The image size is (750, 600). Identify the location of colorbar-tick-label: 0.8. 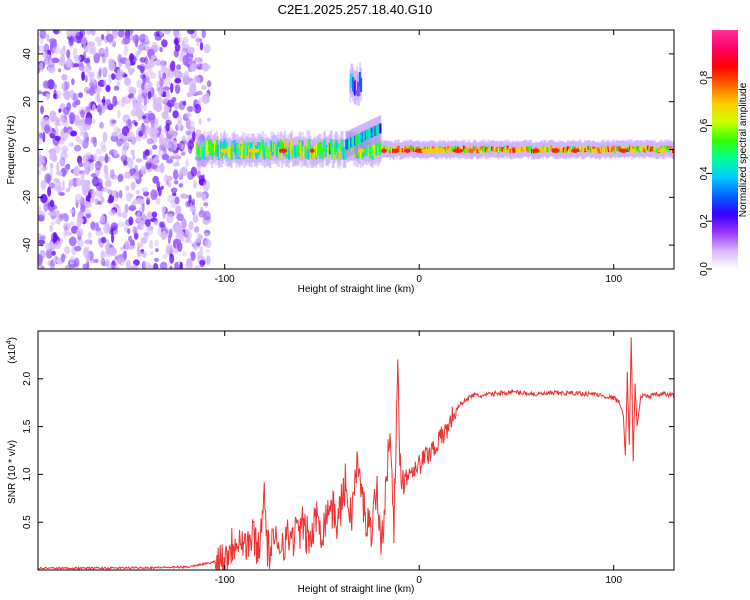
(704, 77).